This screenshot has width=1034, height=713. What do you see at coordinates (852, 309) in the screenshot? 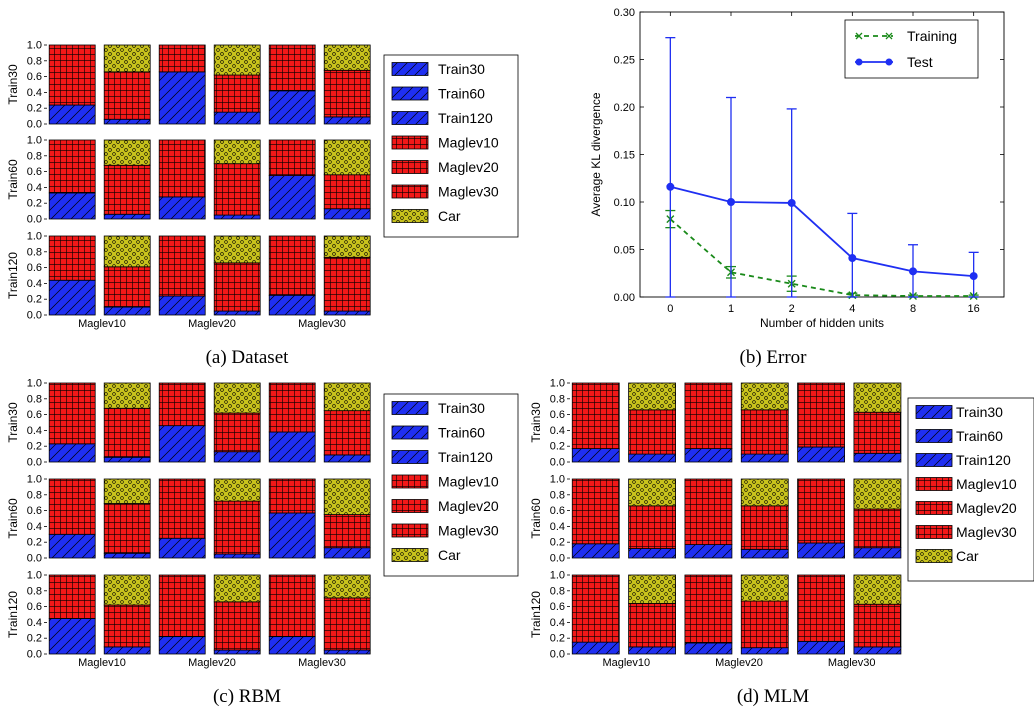
I see `x-tick-label: 4` at bounding box center [852, 309].